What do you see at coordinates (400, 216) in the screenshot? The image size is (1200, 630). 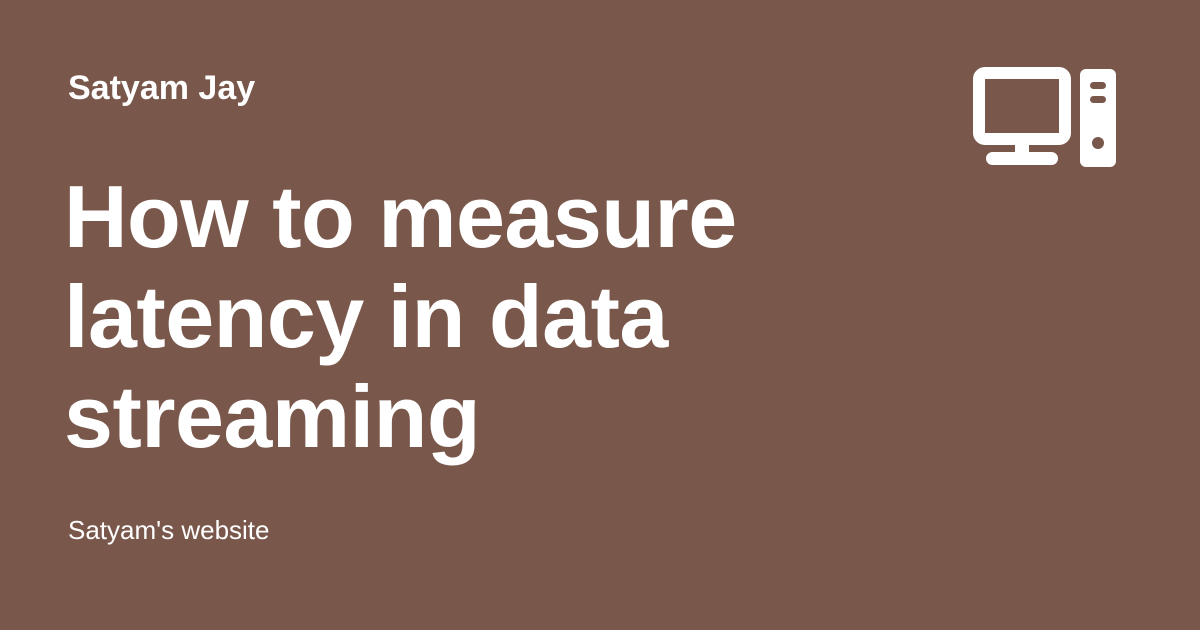 I see `post-title-line: How to measure` at bounding box center [400, 216].